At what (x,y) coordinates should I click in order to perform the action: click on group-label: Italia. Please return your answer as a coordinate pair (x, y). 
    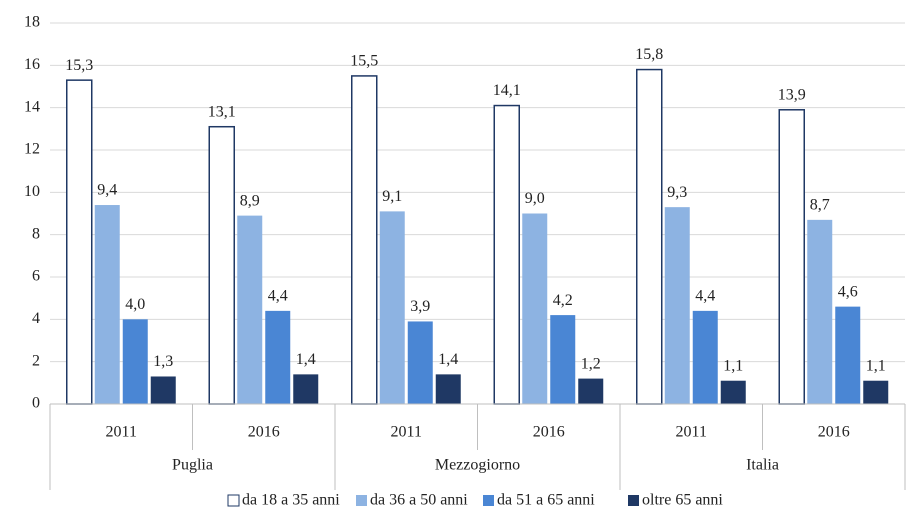
    Looking at the image, I should click on (762, 465).